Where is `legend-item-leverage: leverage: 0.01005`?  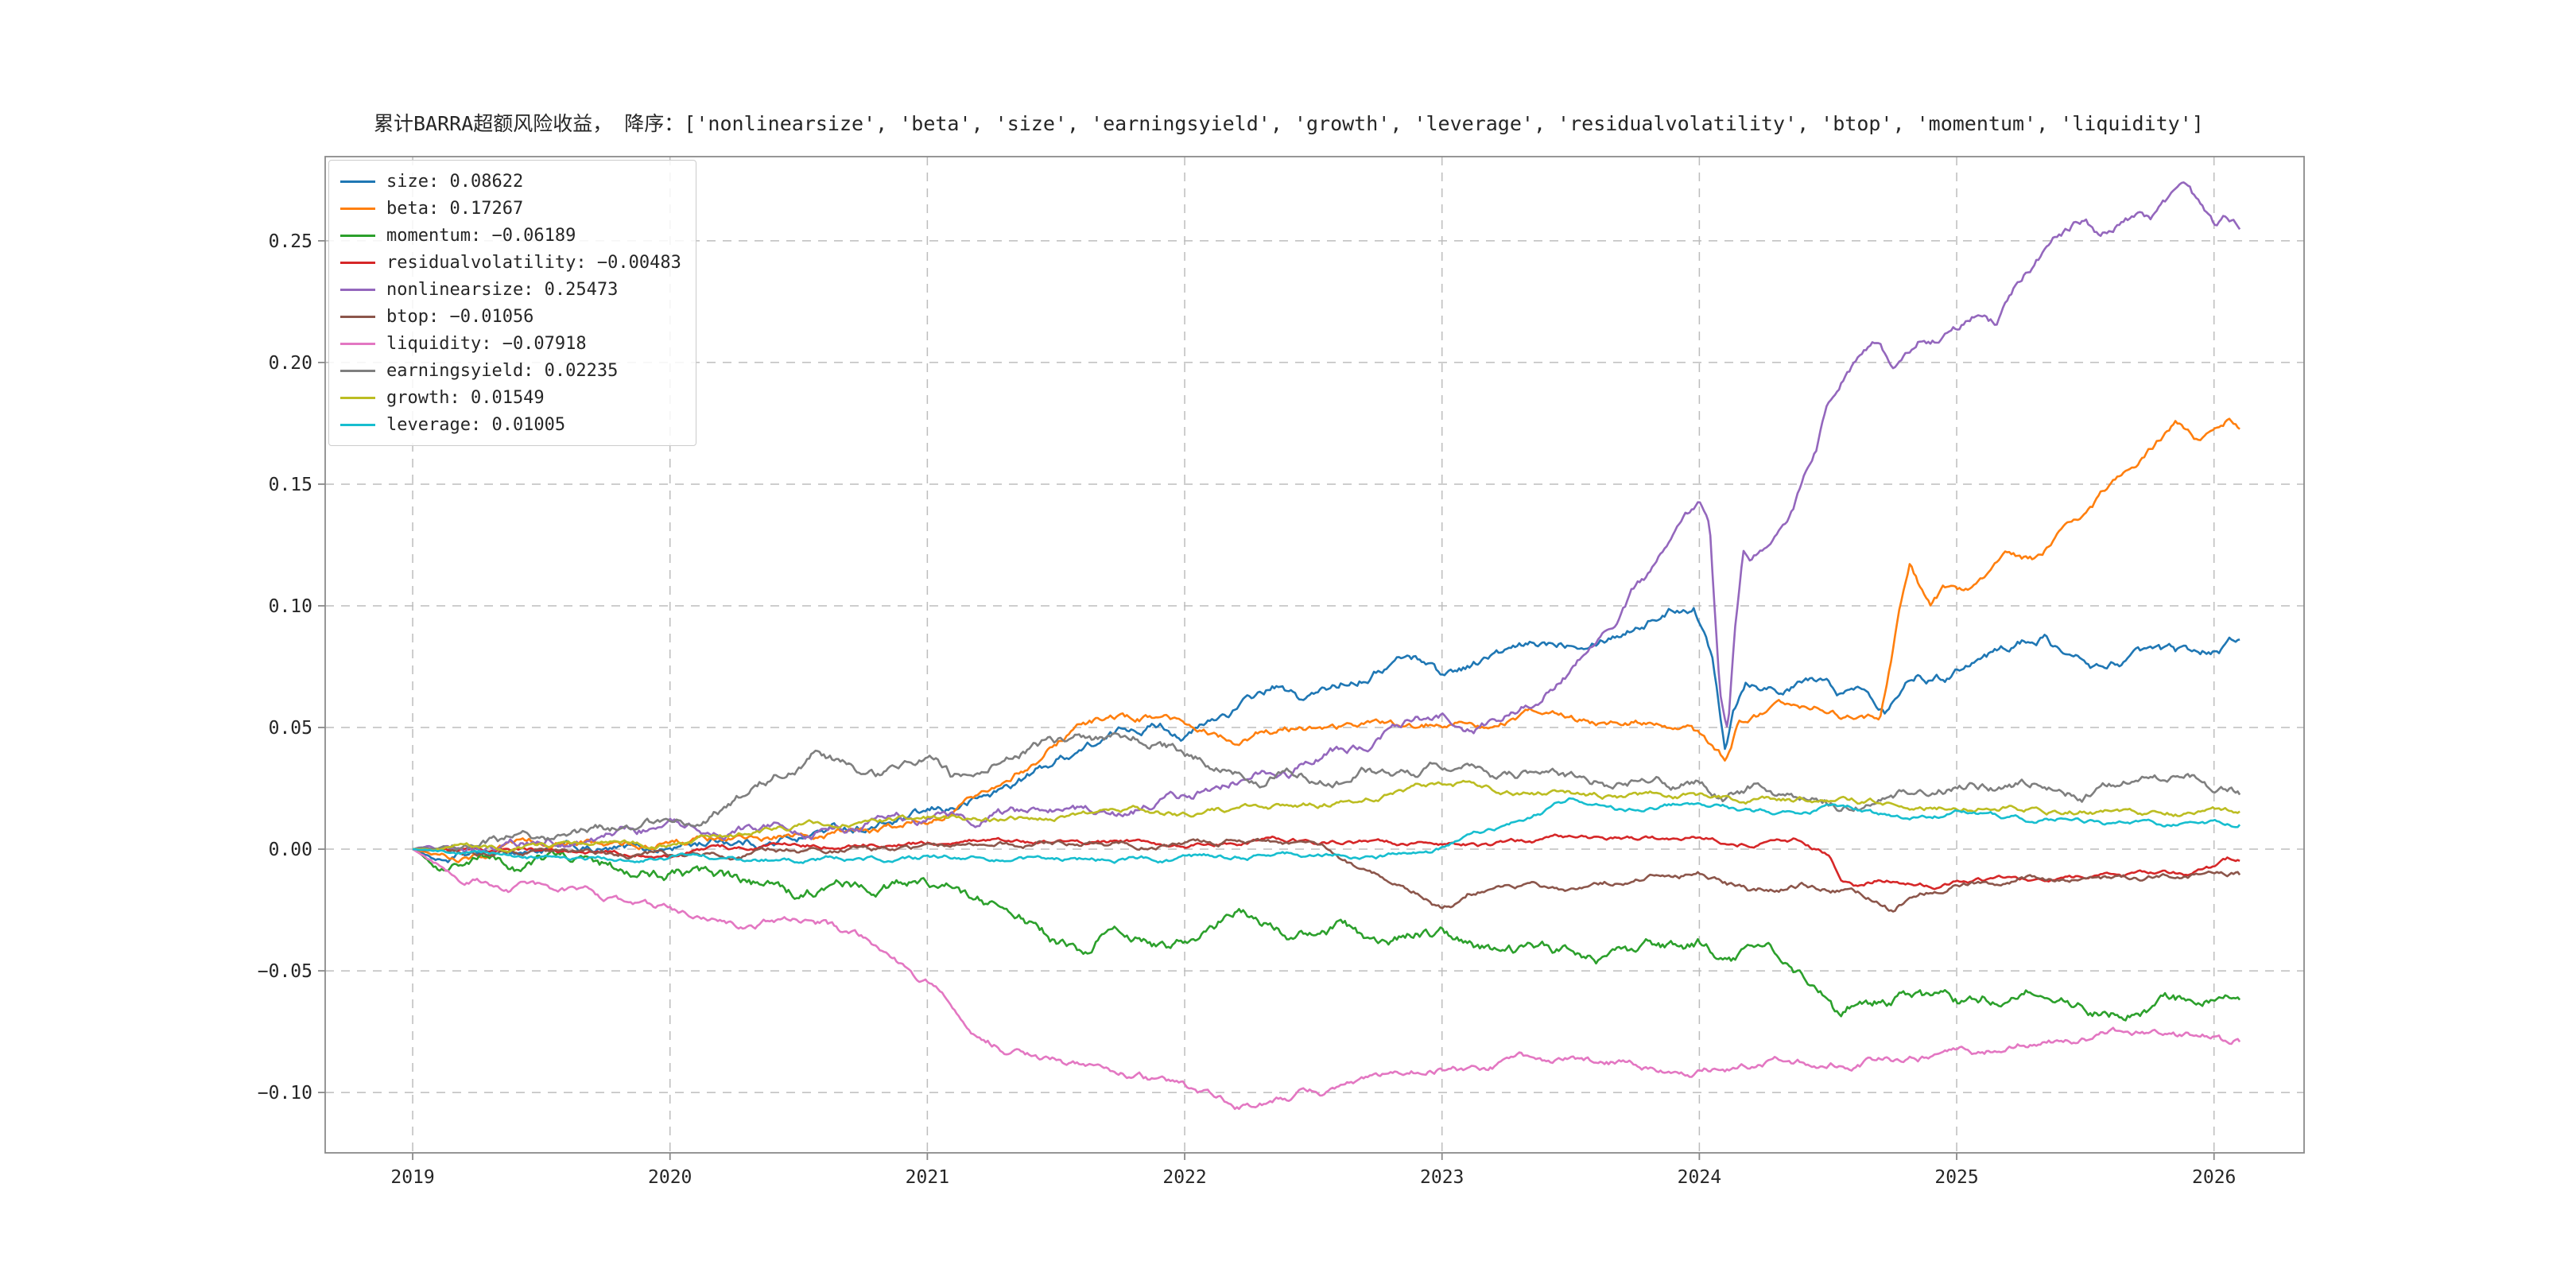
legend-item-leverage: leverage: 0.01005 is located at coordinates (511, 424).